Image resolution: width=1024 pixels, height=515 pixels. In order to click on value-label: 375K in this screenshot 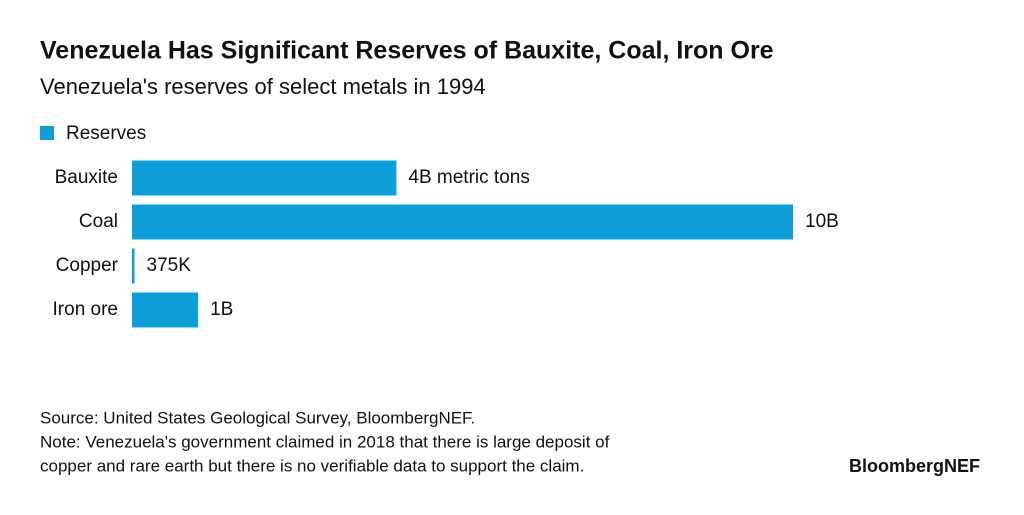, I will do `click(169, 265)`.